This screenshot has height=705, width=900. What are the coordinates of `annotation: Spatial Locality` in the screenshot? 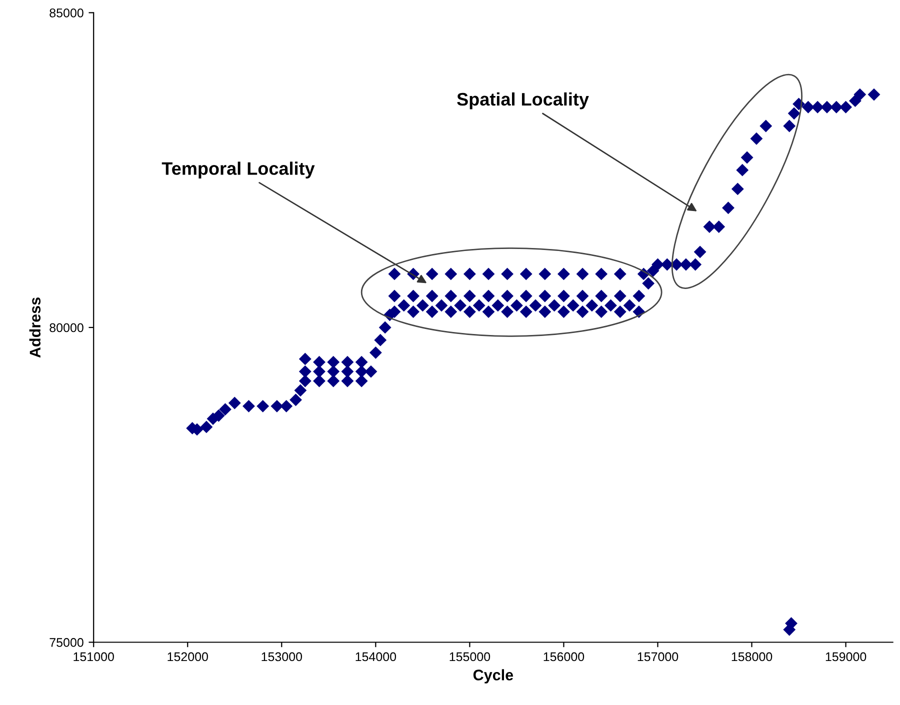 It's located at (523, 101).